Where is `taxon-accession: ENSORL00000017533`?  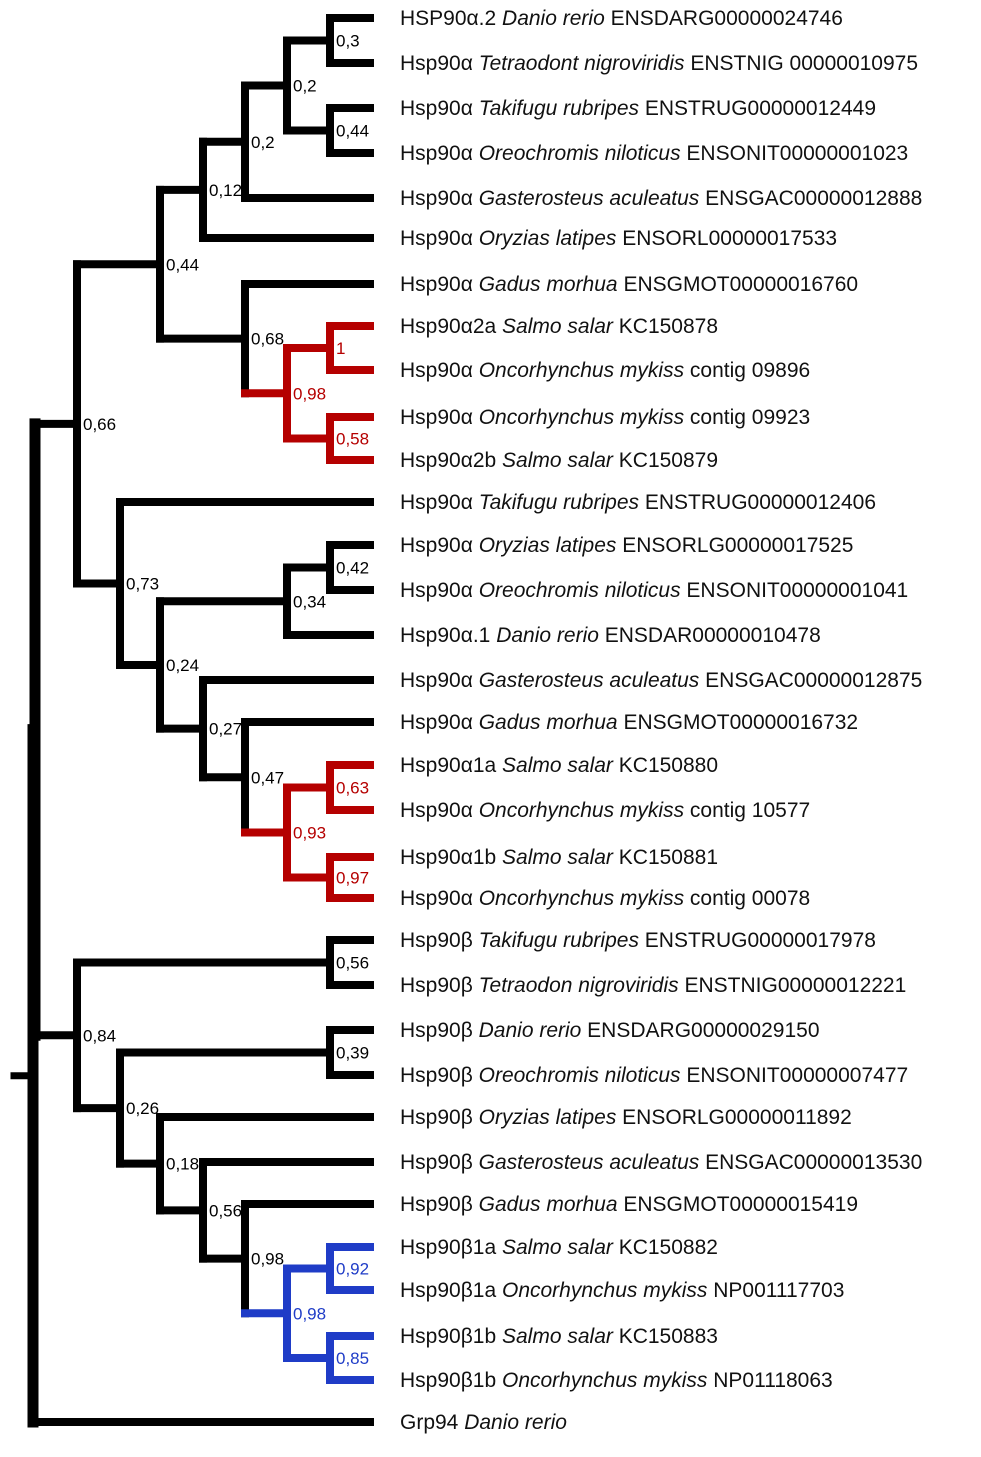 taxon-accession: ENSORL00000017533 is located at coordinates (726, 238).